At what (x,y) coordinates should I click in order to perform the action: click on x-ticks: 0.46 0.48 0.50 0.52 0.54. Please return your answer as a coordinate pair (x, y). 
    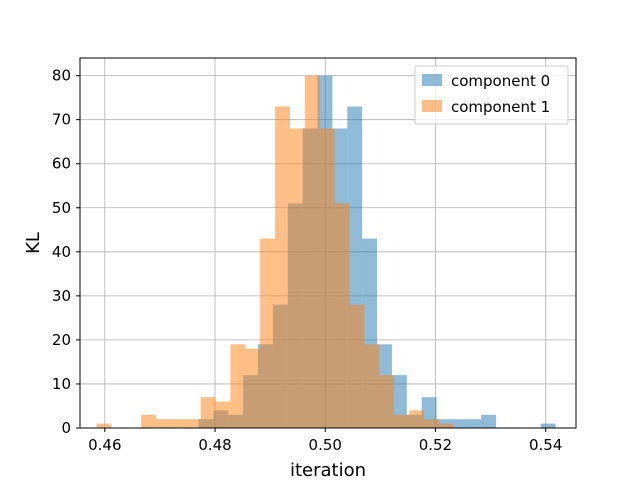
    Looking at the image, I should click on (325, 441).